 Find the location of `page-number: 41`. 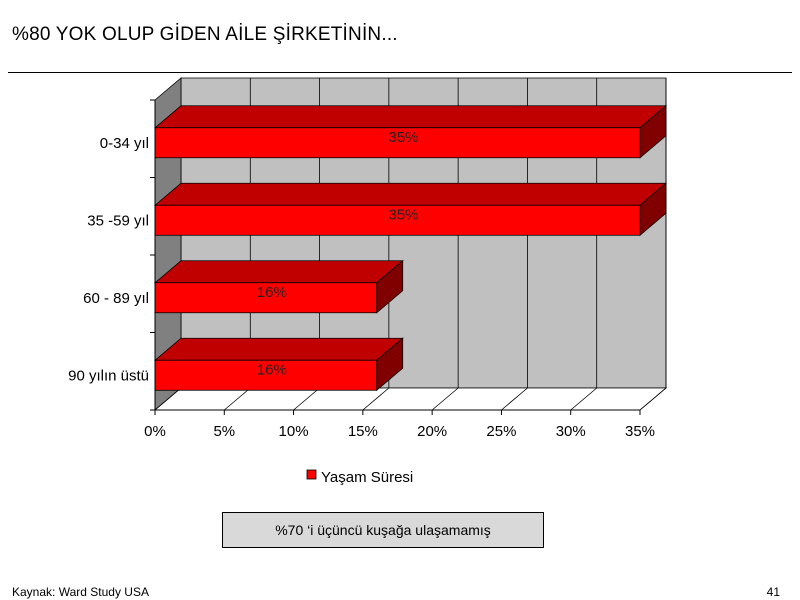

page-number: 41 is located at coordinates (773, 592).